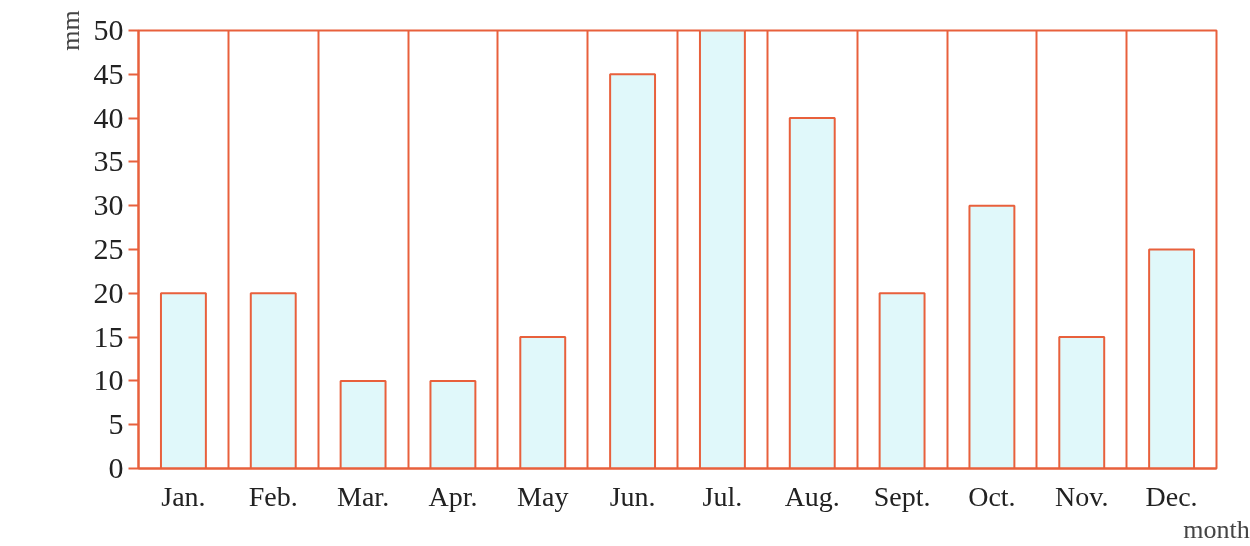 Image resolution: width=1250 pixels, height=546 pixels. What do you see at coordinates (363, 496) in the screenshot?
I see `x-tick-label: Mar.` at bounding box center [363, 496].